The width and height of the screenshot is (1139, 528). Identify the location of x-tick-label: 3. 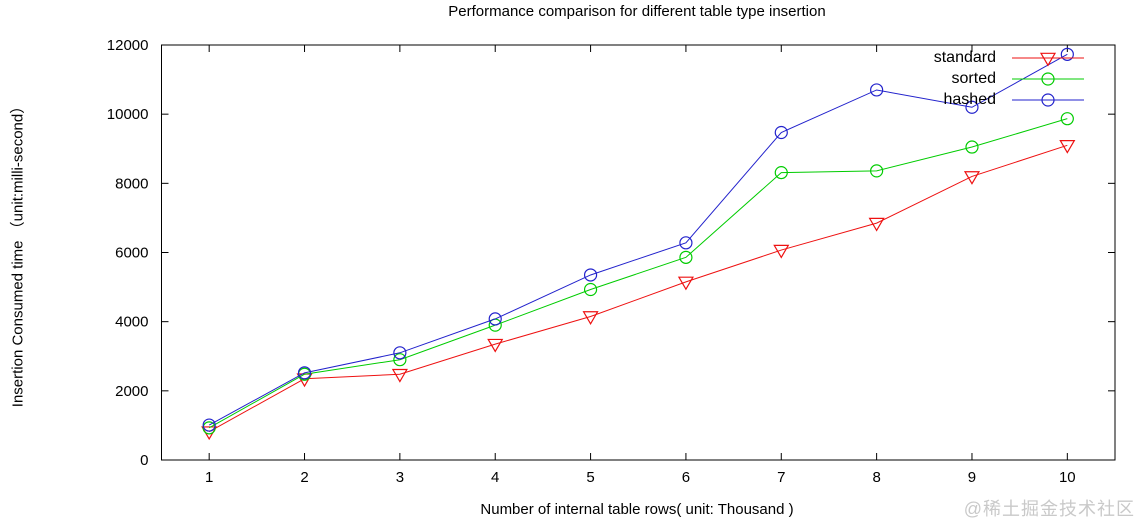
(400, 477).